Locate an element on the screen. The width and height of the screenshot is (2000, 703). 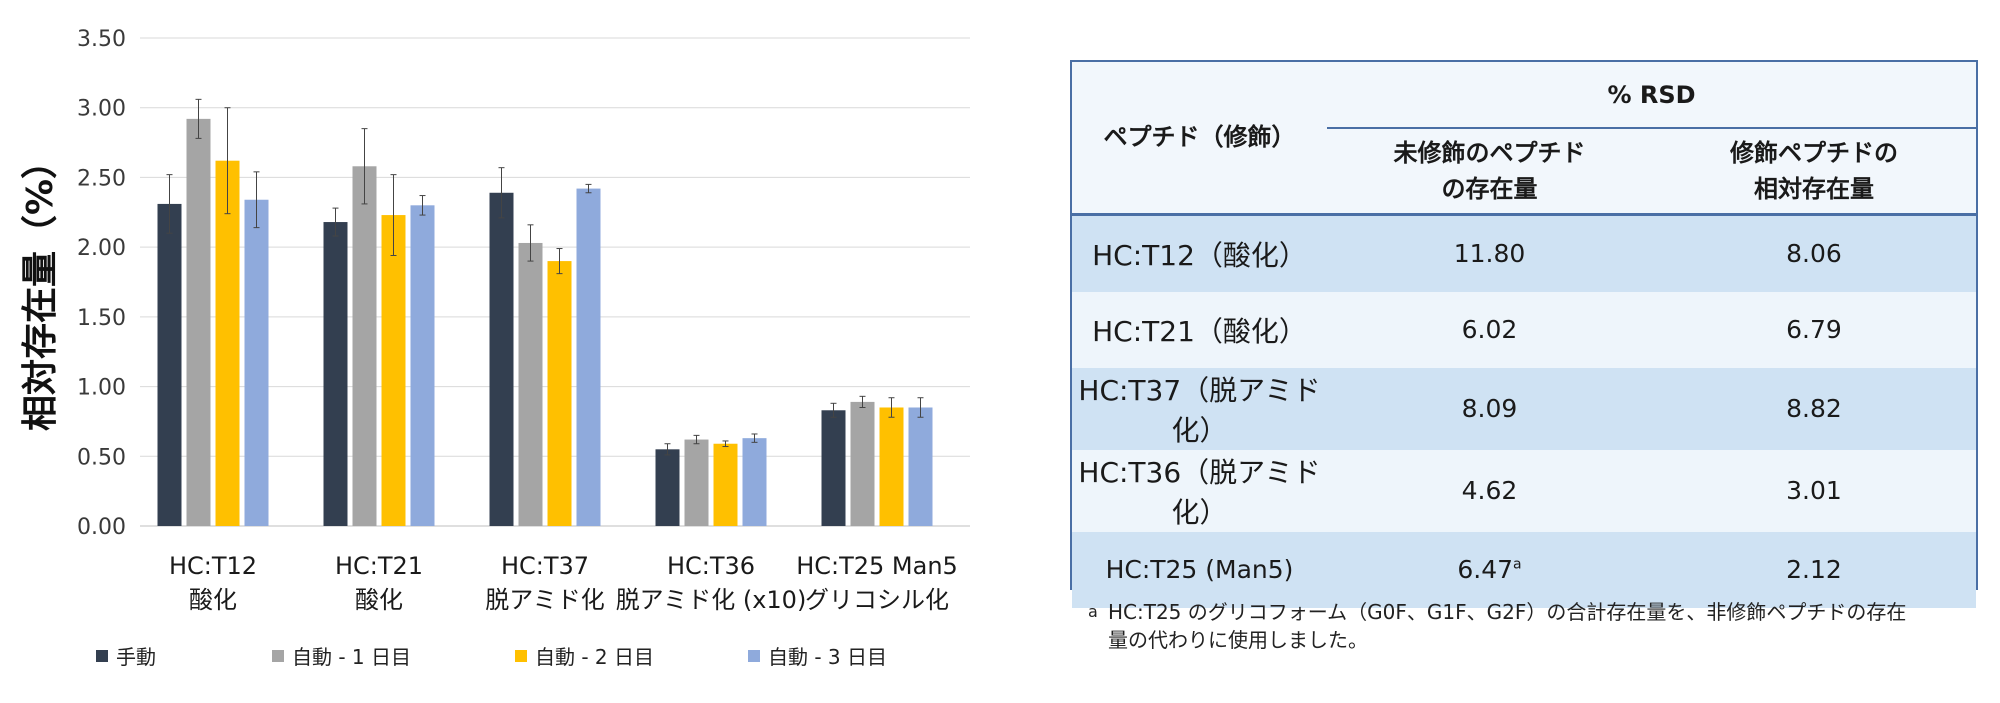
y-axis-title: 相対存在量（%） is located at coordinates (40, 287).